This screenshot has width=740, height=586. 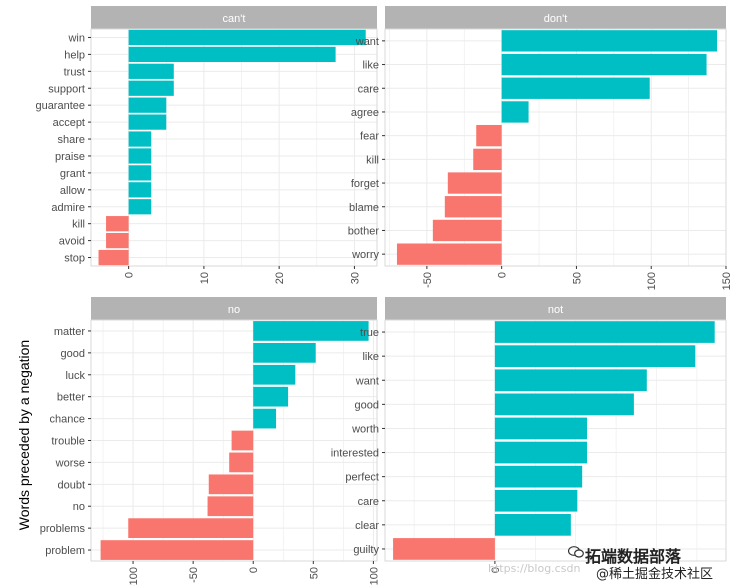 What do you see at coordinates (70, 332) in the screenshot?
I see `y-tick-label-matter: matter` at bounding box center [70, 332].